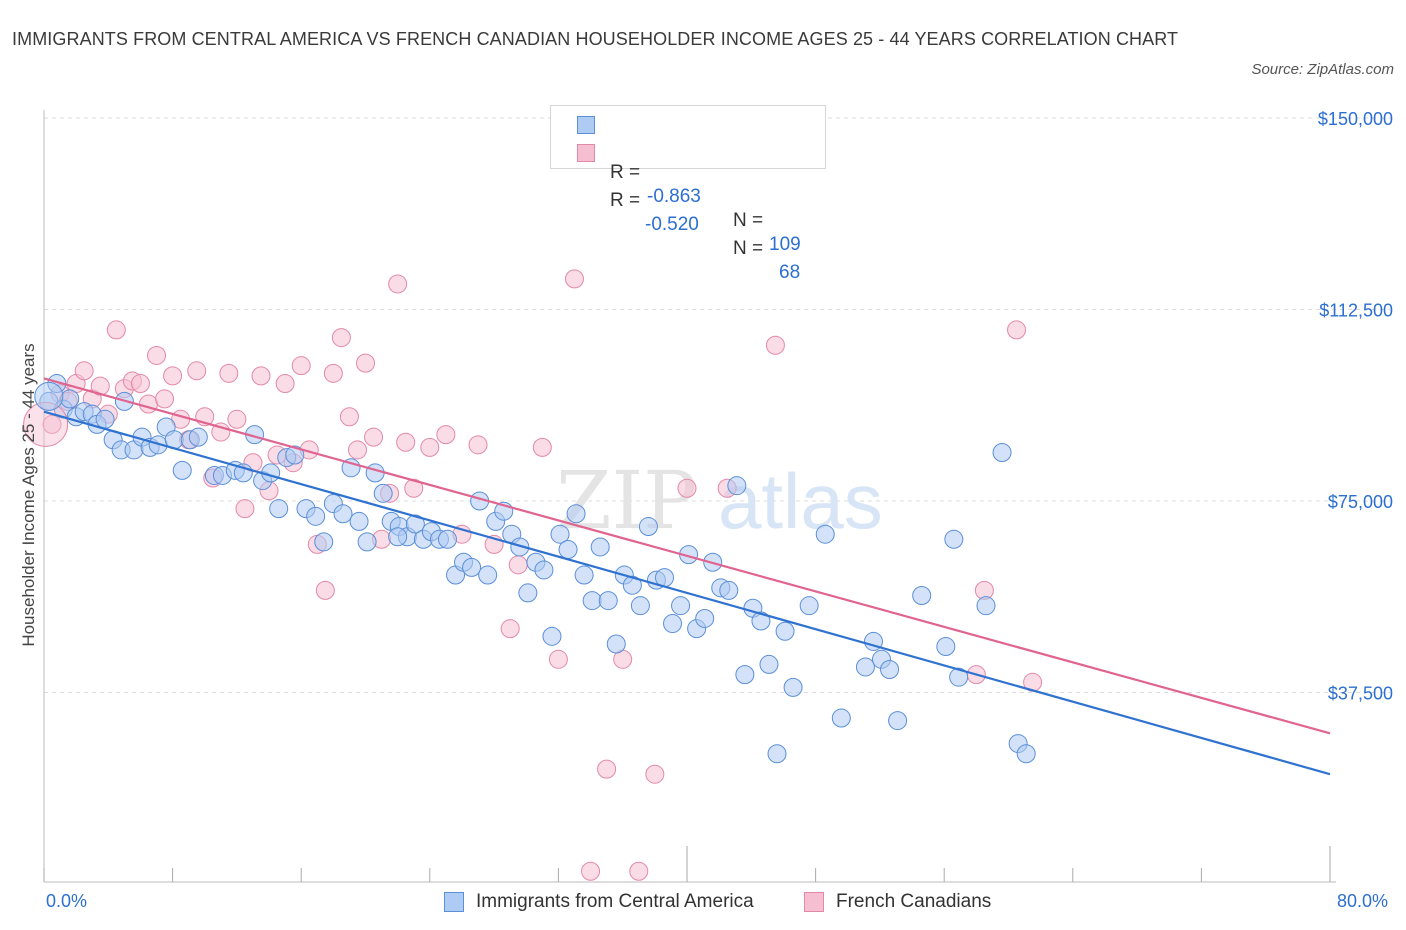 The image size is (1406, 930). What do you see at coordinates (688, 212) in the screenshot?
I see `legend-row-french-canadians: R = -0.520 N = 68` at bounding box center [688, 212].